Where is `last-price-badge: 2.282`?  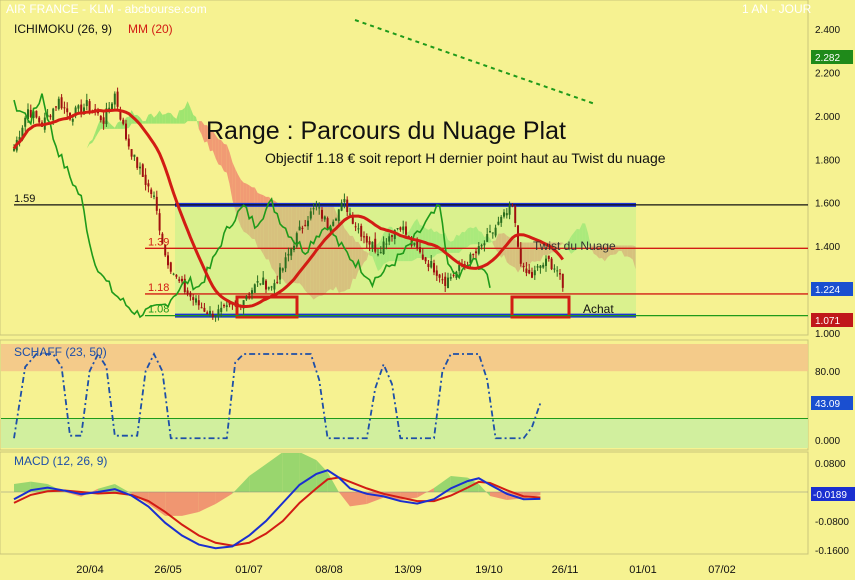 last-price-badge: 2.282 is located at coordinates (827, 58).